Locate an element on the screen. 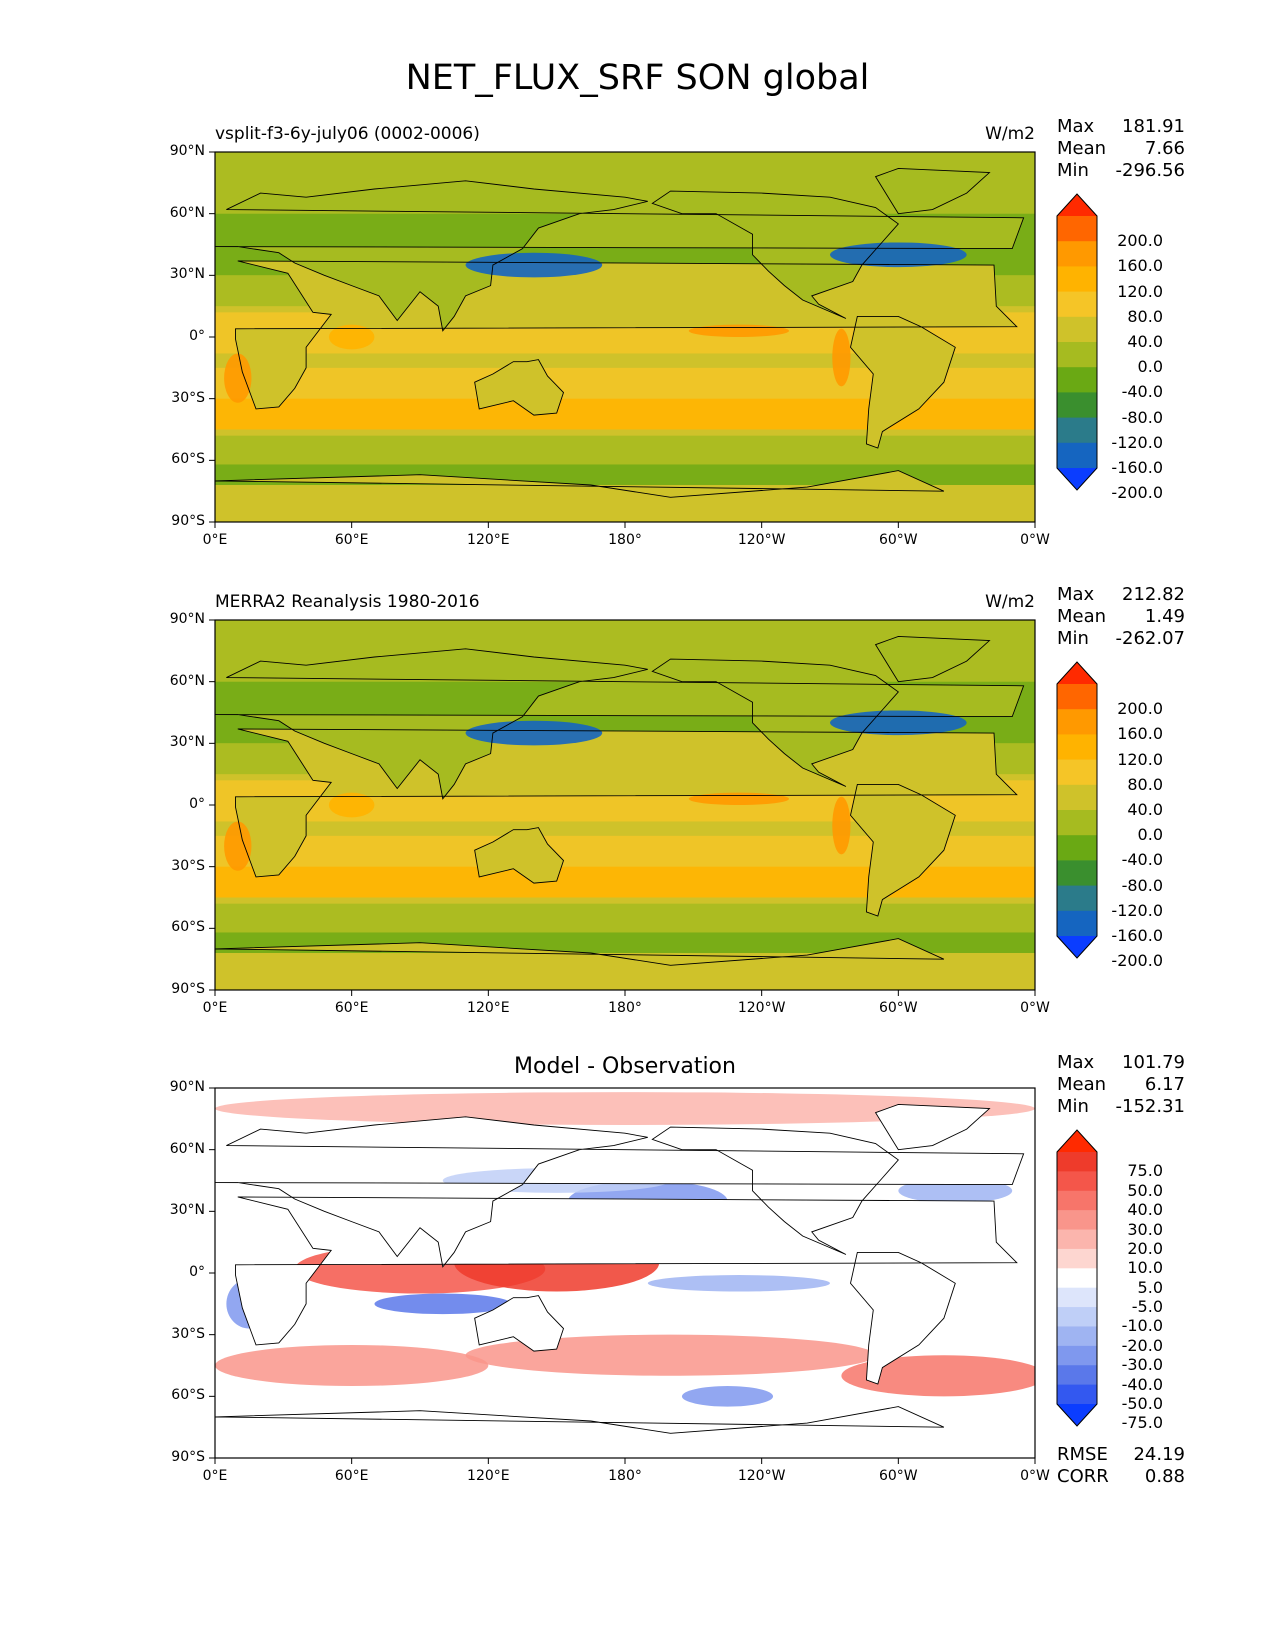 The image size is (1275, 1650). colorbar-extend-min is located at coordinates (1077, 479).